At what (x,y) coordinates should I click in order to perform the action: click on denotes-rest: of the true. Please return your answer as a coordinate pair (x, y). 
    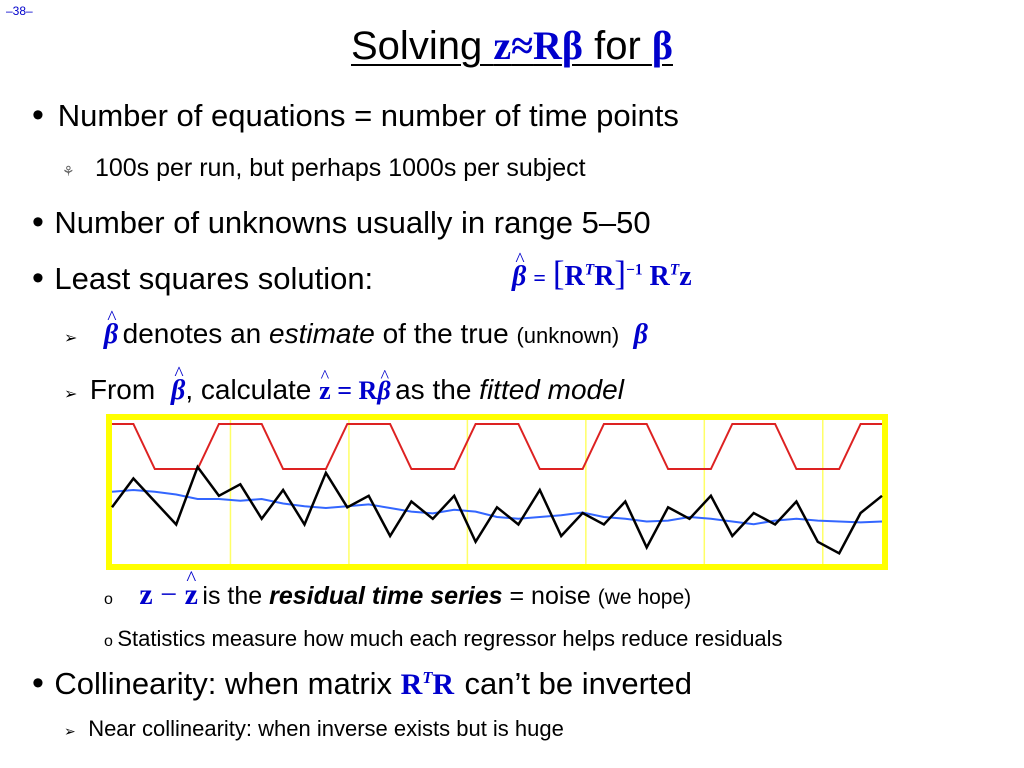
    Looking at the image, I should click on (445, 333).